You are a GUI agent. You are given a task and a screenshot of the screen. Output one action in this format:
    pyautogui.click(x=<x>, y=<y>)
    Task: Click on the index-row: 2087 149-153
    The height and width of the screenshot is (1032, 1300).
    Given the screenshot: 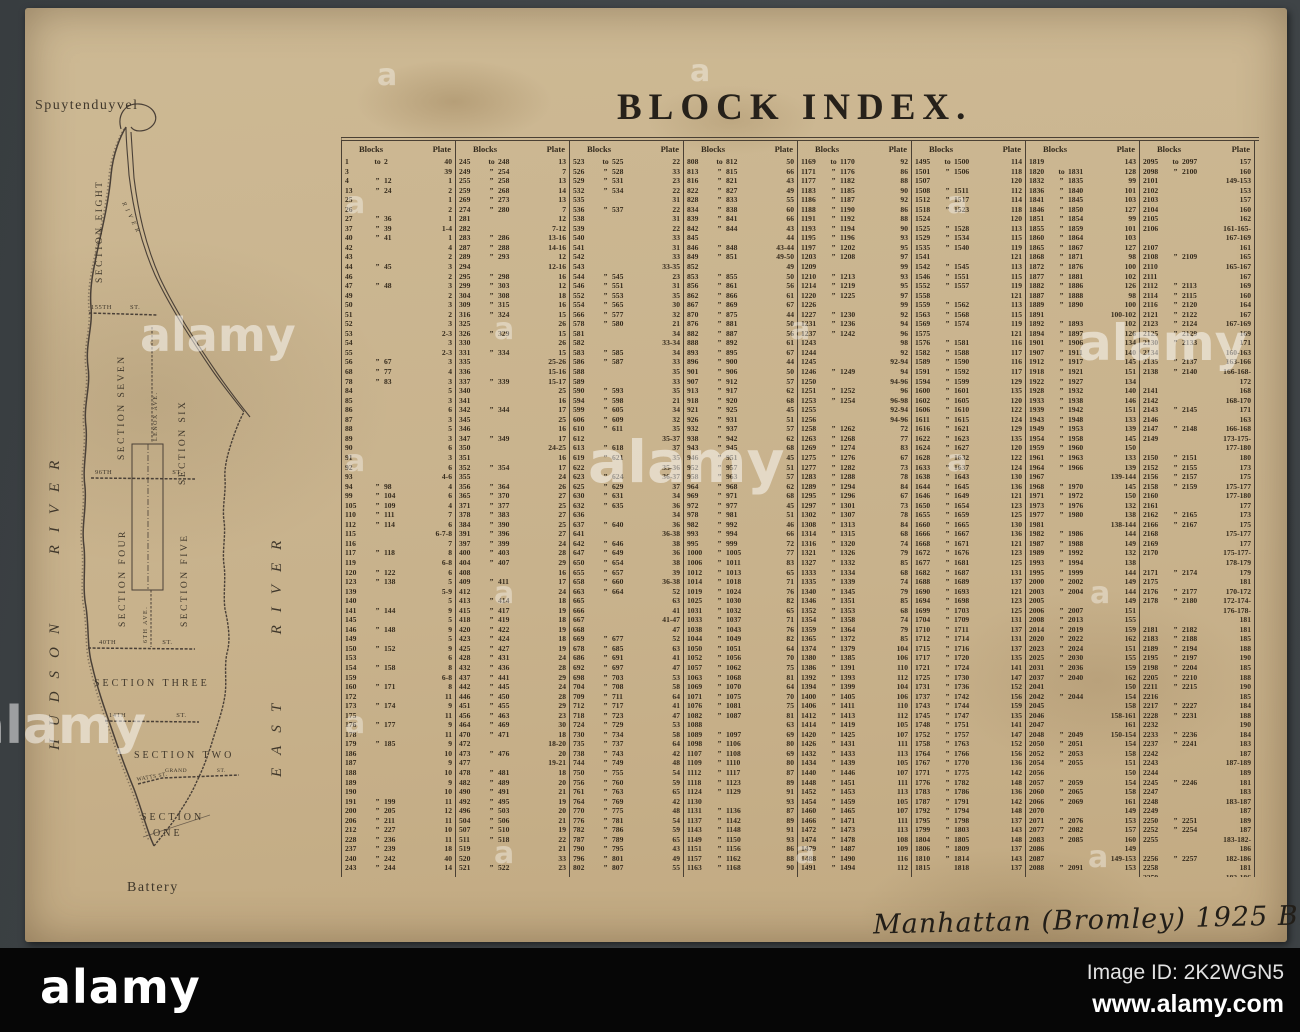 What is the action you would take?
    pyautogui.click(x=1082, y=858)
    